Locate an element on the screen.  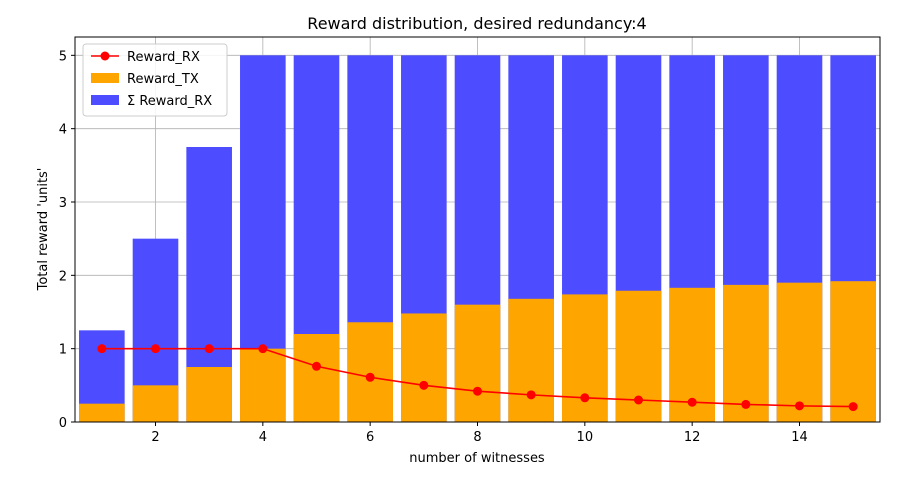
y-tick-label: 1 is located at coordinates (63, 350).